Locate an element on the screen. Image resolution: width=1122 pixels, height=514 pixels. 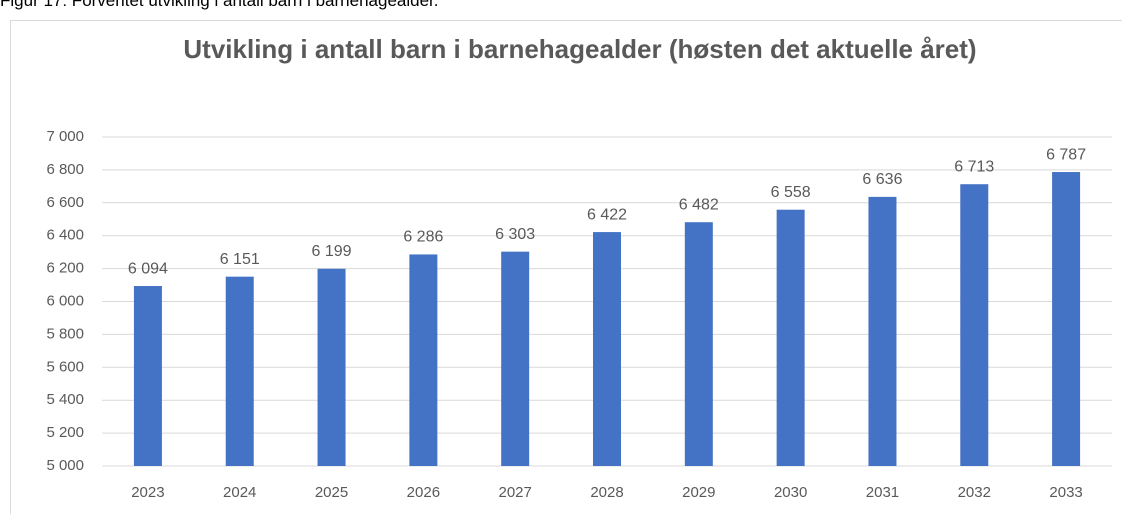
x-tick-label: 2026 is located at coordinates (423, 492).